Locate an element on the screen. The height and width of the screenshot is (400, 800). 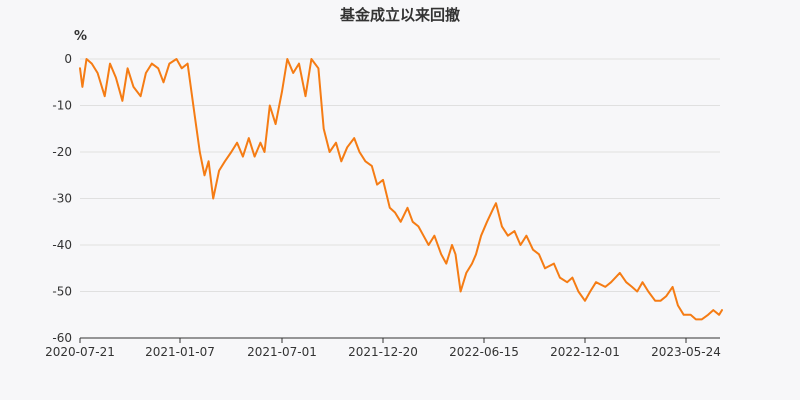
x-tick-label: 2022-12-01 is located at coordinates (585, 352).